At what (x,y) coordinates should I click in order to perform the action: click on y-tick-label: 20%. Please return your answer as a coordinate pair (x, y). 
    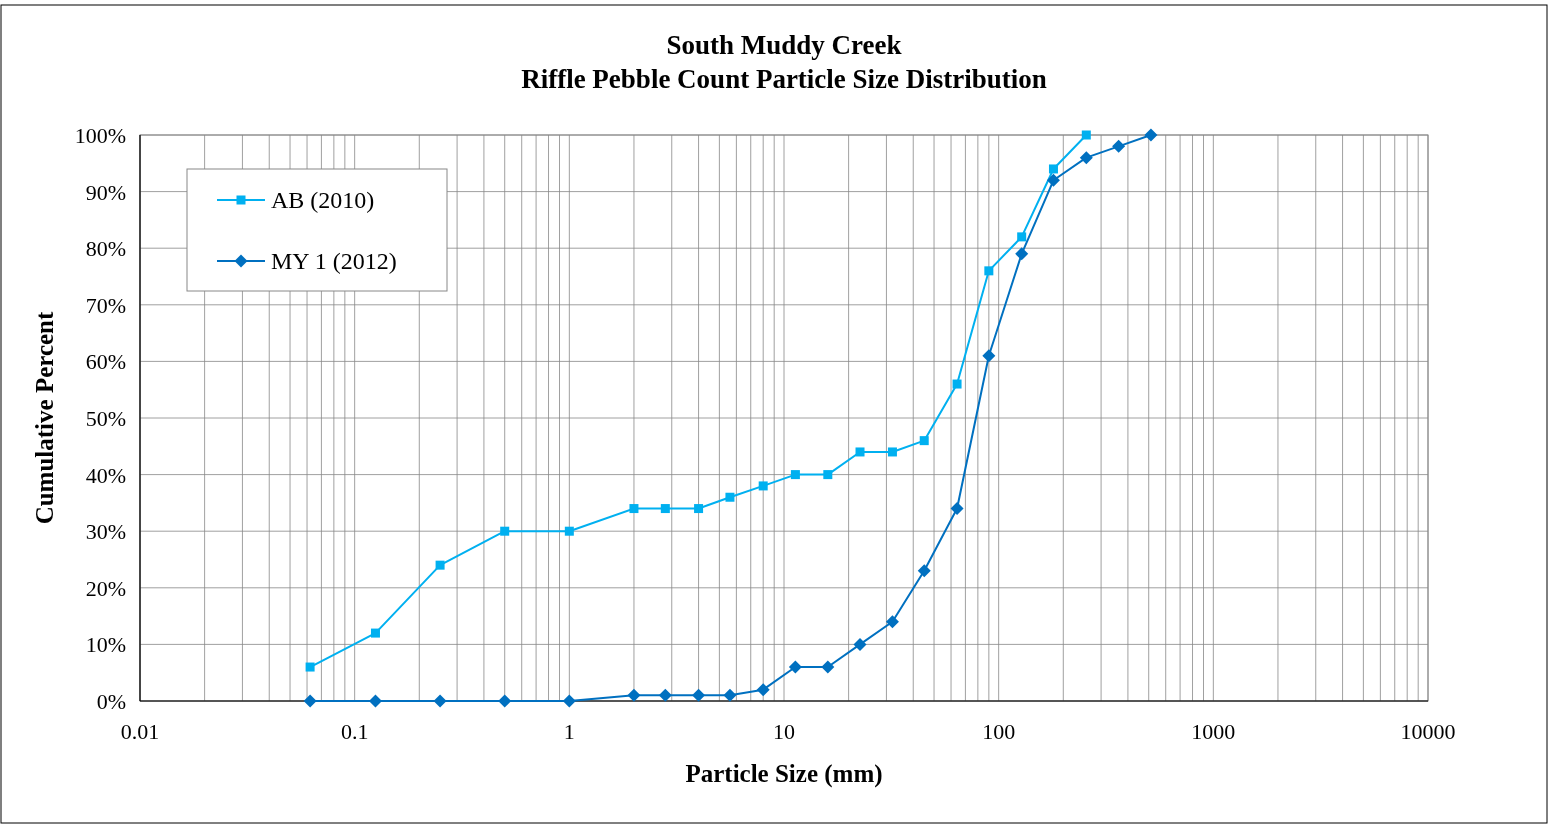
    Looking at the image, I should click on (105, 588).